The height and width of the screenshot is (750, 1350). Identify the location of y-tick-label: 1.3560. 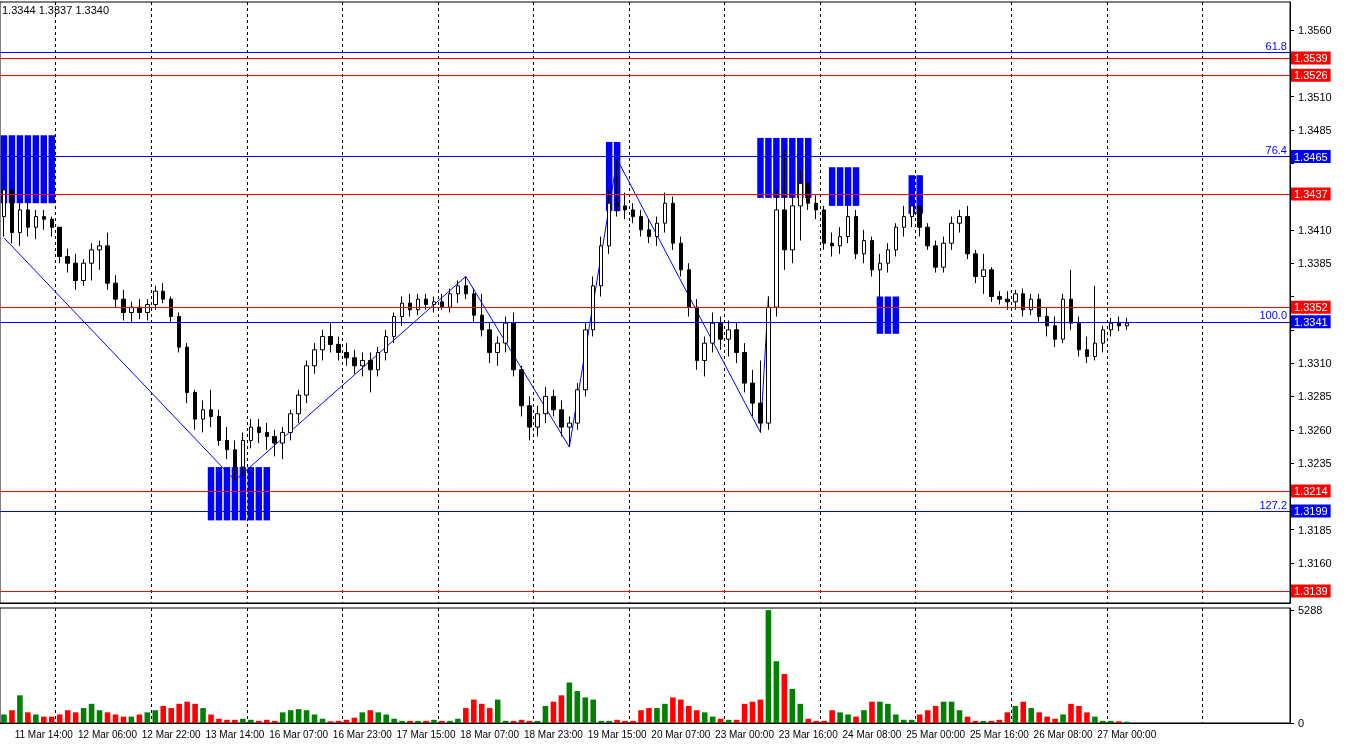
(1315, 29).